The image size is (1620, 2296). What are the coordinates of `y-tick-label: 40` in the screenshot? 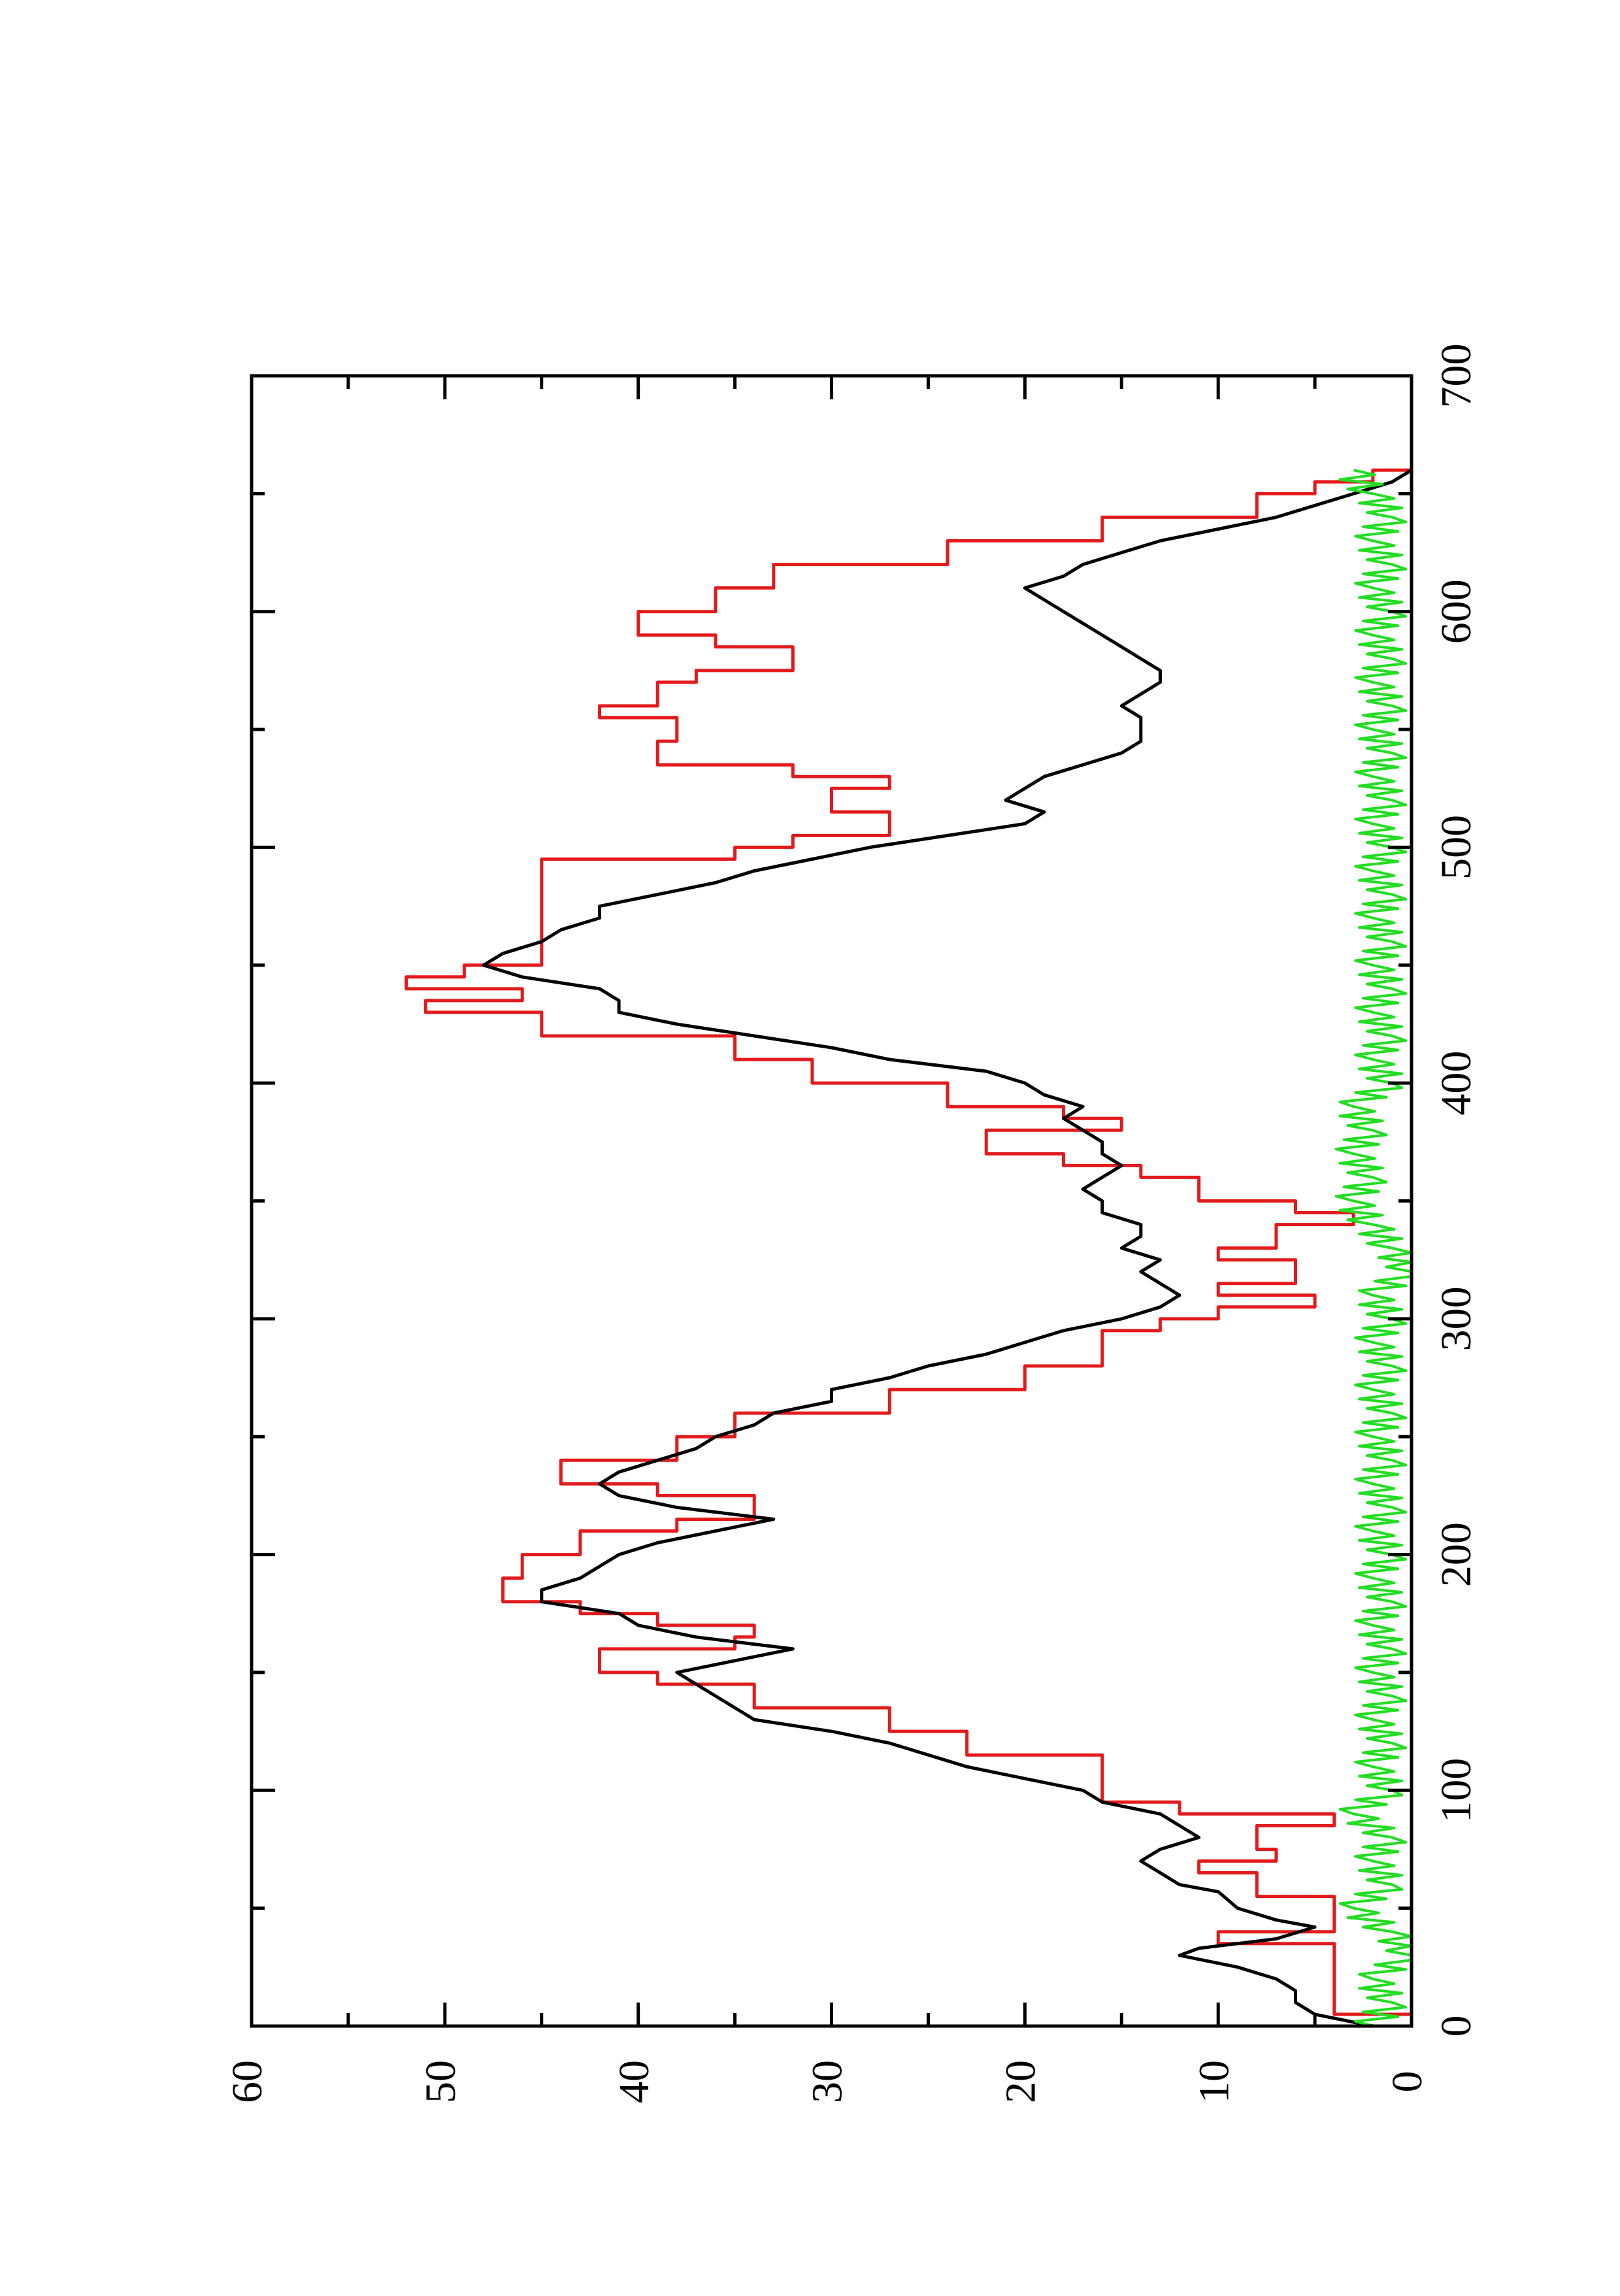 It's located at (634, 2081).